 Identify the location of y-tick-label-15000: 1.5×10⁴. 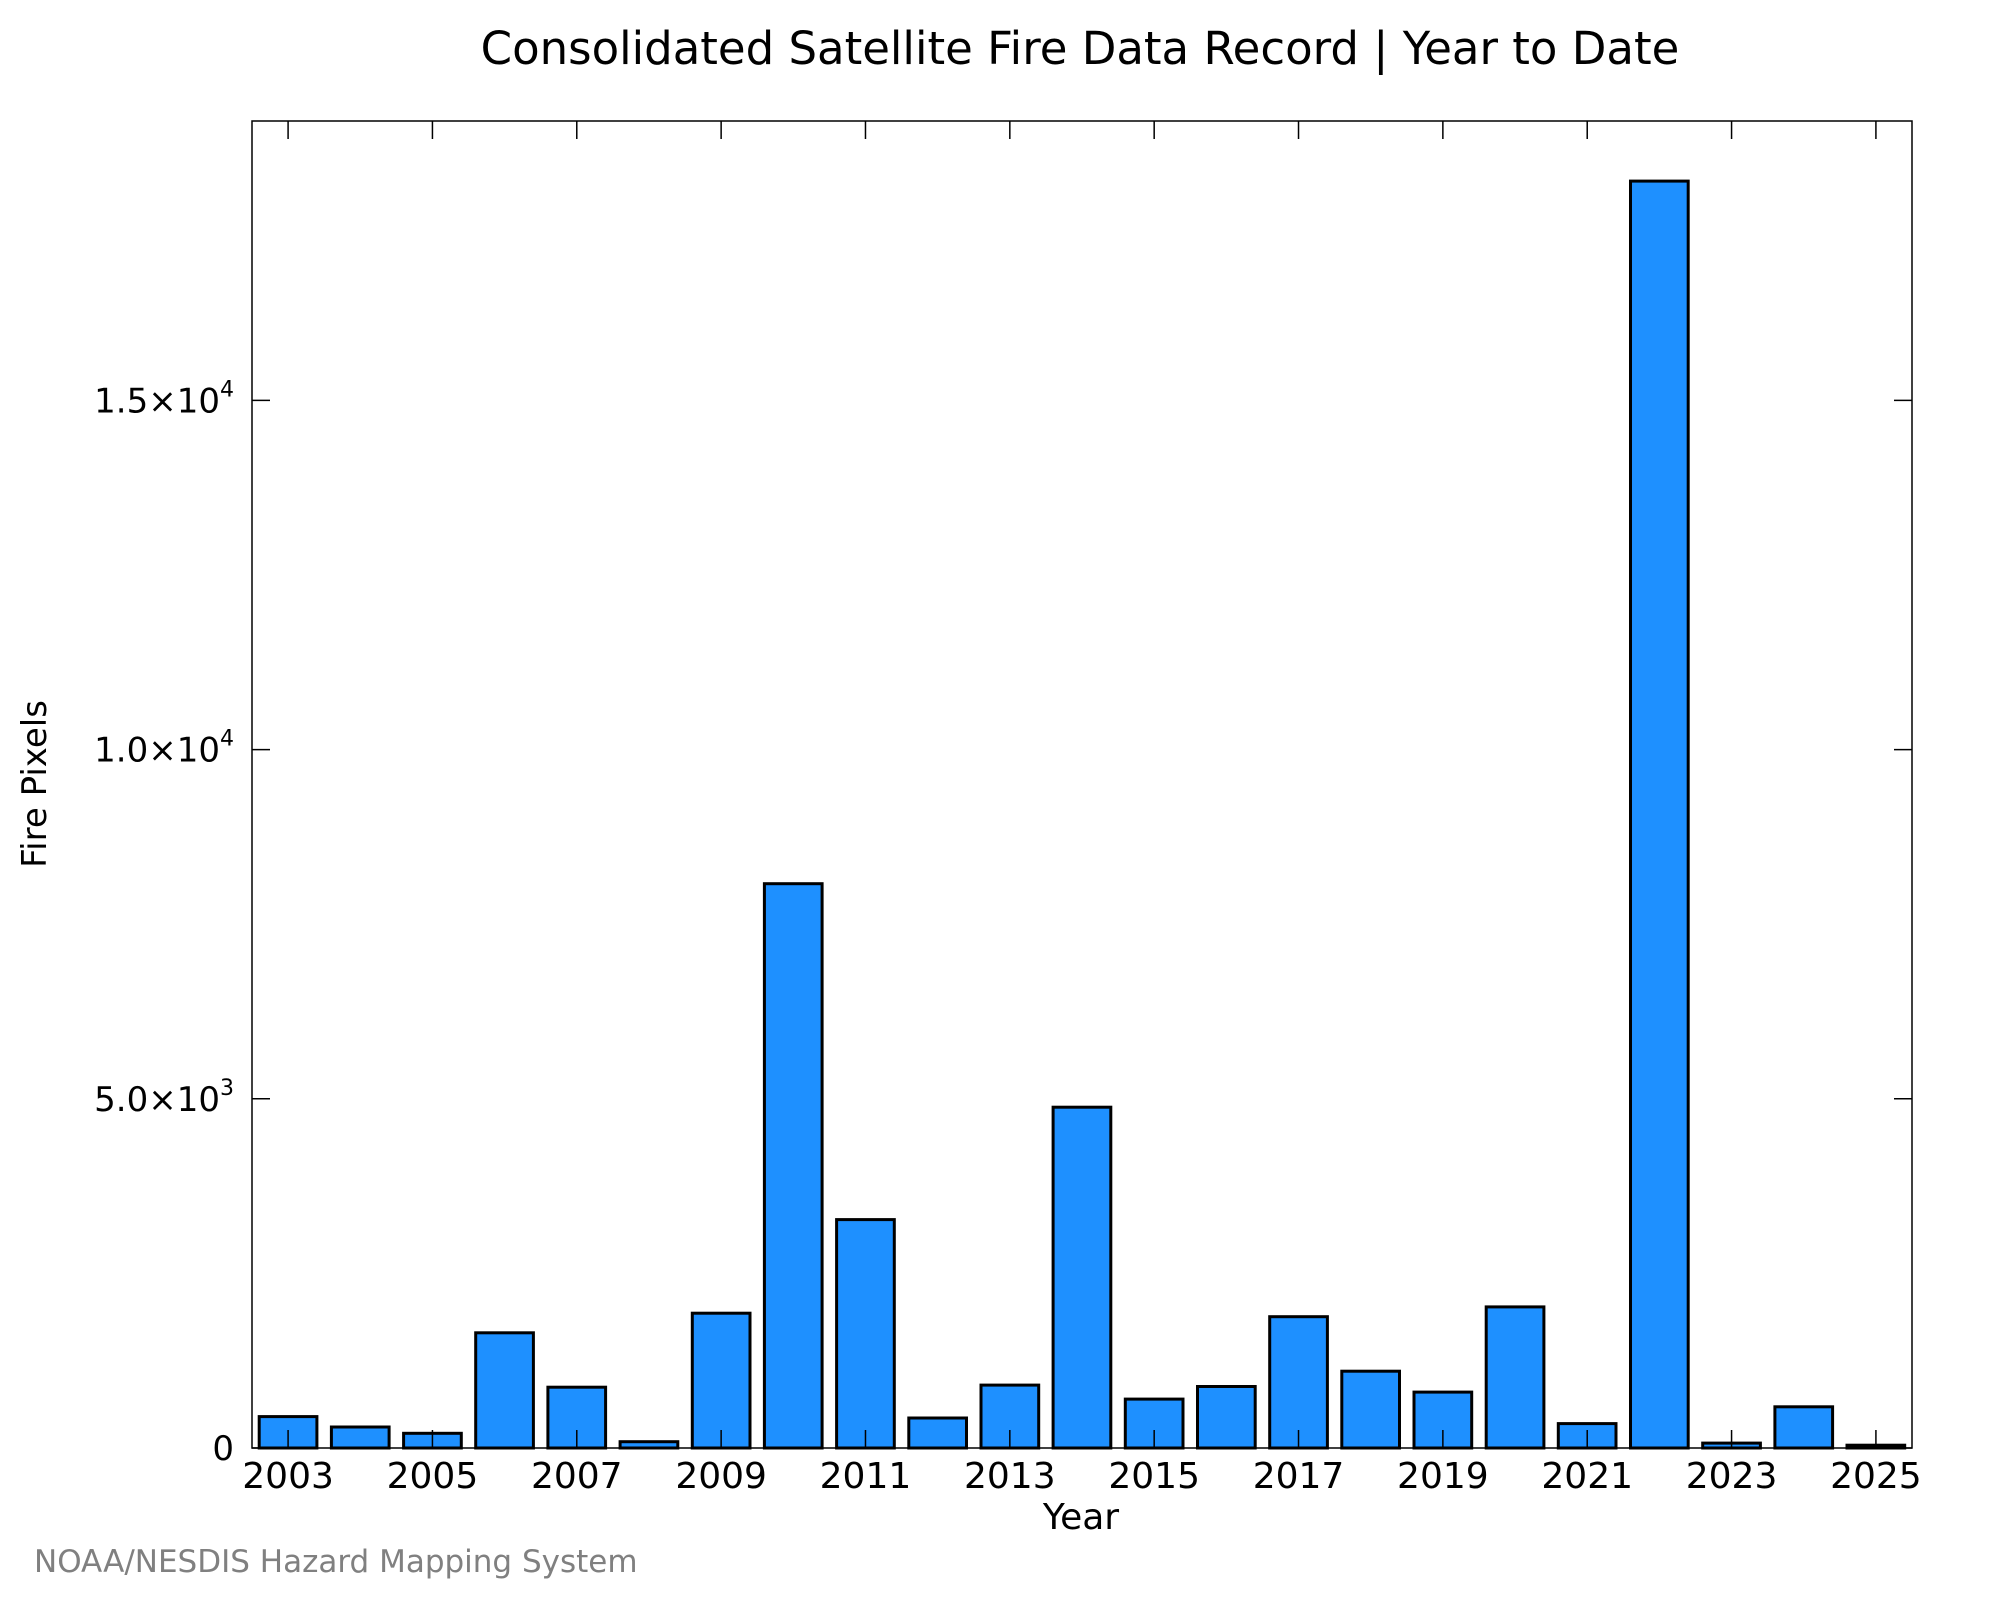
(164, 399).